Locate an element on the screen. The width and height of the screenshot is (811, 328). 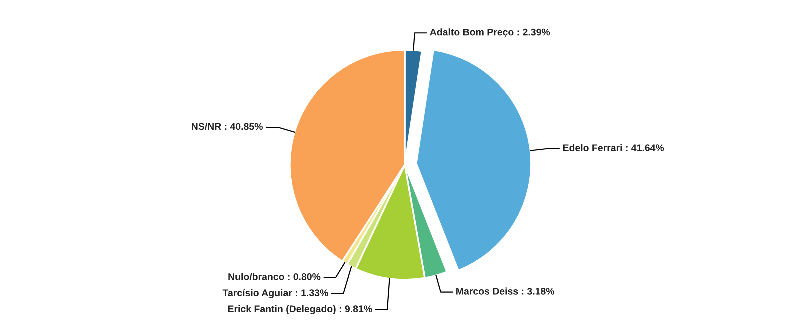
slice-label: Erick Fantin (Delegado) : 9.81% is located at coordinates (300, 310).